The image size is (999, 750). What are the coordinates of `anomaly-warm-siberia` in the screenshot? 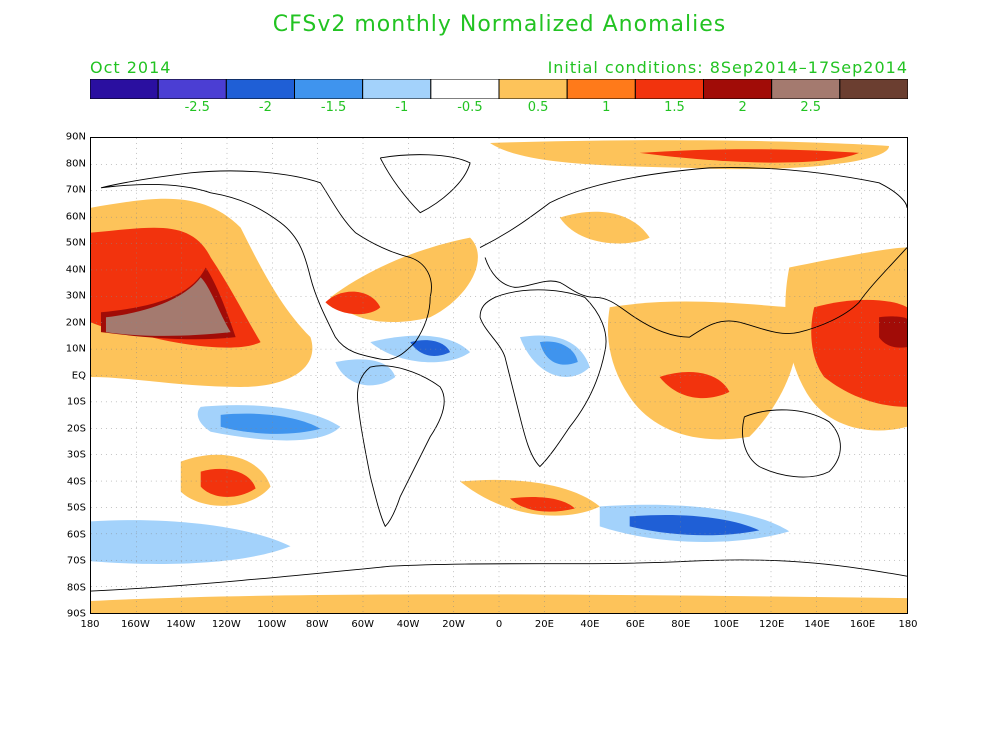 It's located at (604, 227).